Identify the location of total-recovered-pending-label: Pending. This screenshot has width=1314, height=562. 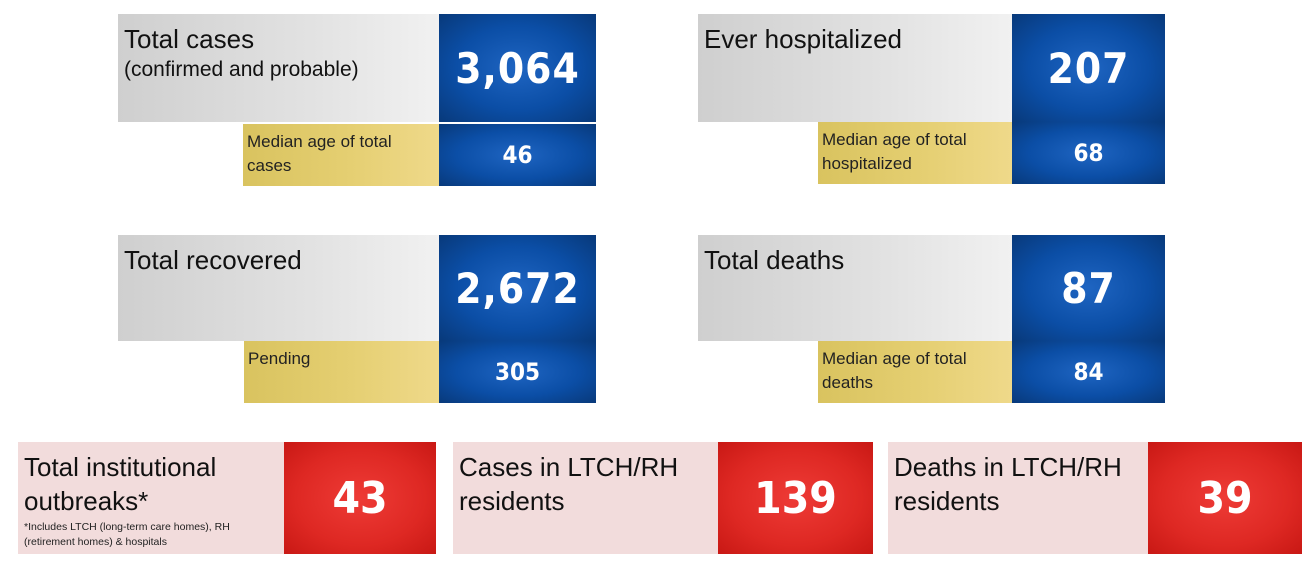
(341, 372).